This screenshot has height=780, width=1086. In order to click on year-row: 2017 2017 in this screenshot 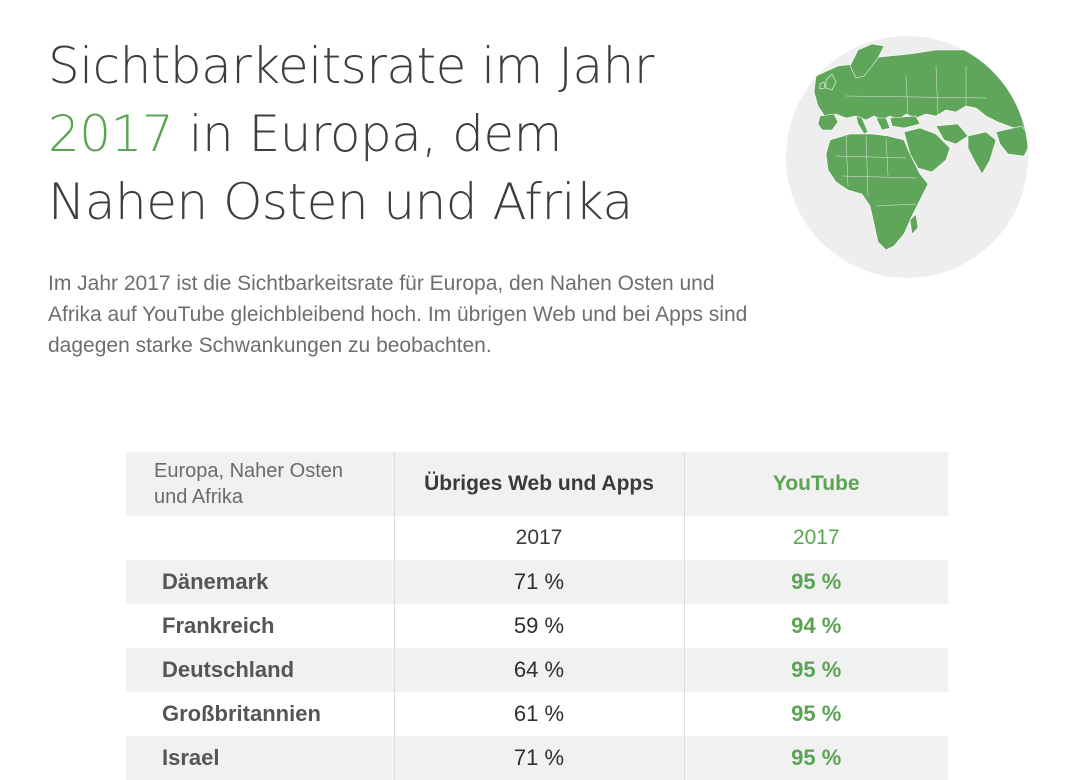, I will do `click(537, 538)`.